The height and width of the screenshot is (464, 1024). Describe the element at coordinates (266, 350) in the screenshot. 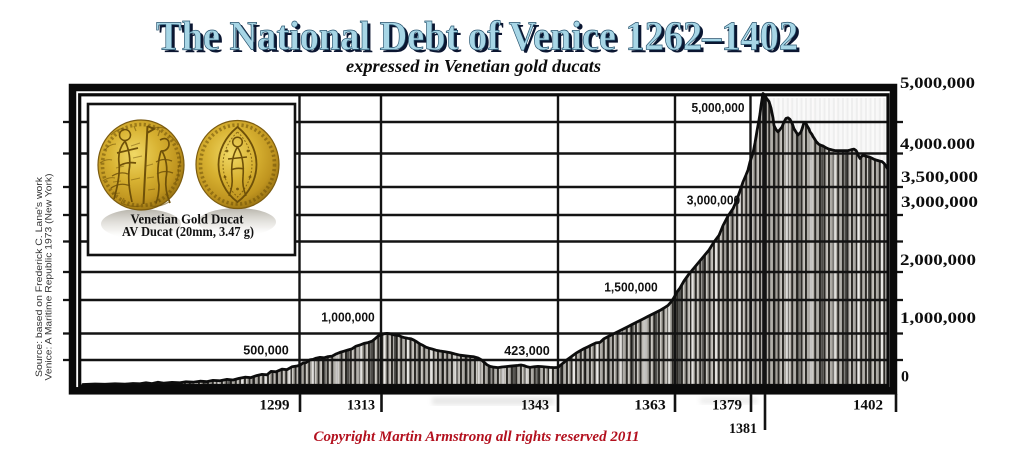

I see `svg-text: 500,000` at that location.